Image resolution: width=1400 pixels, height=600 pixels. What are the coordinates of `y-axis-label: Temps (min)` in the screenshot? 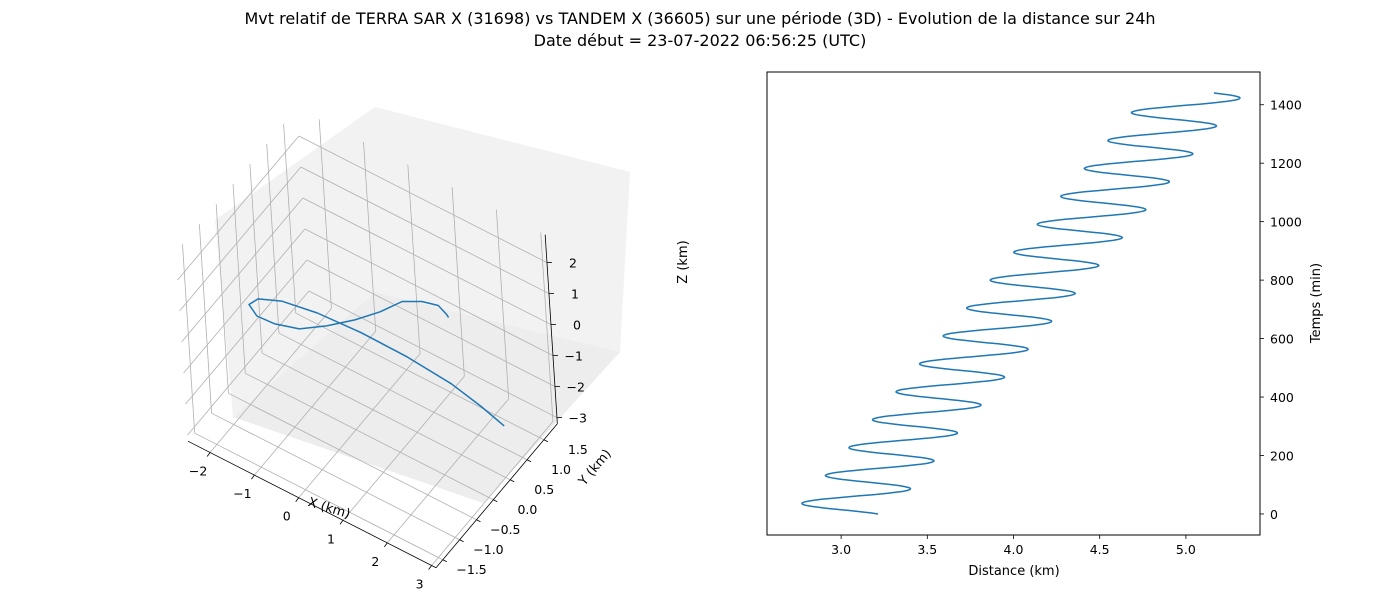 It's located at (1316, 303).